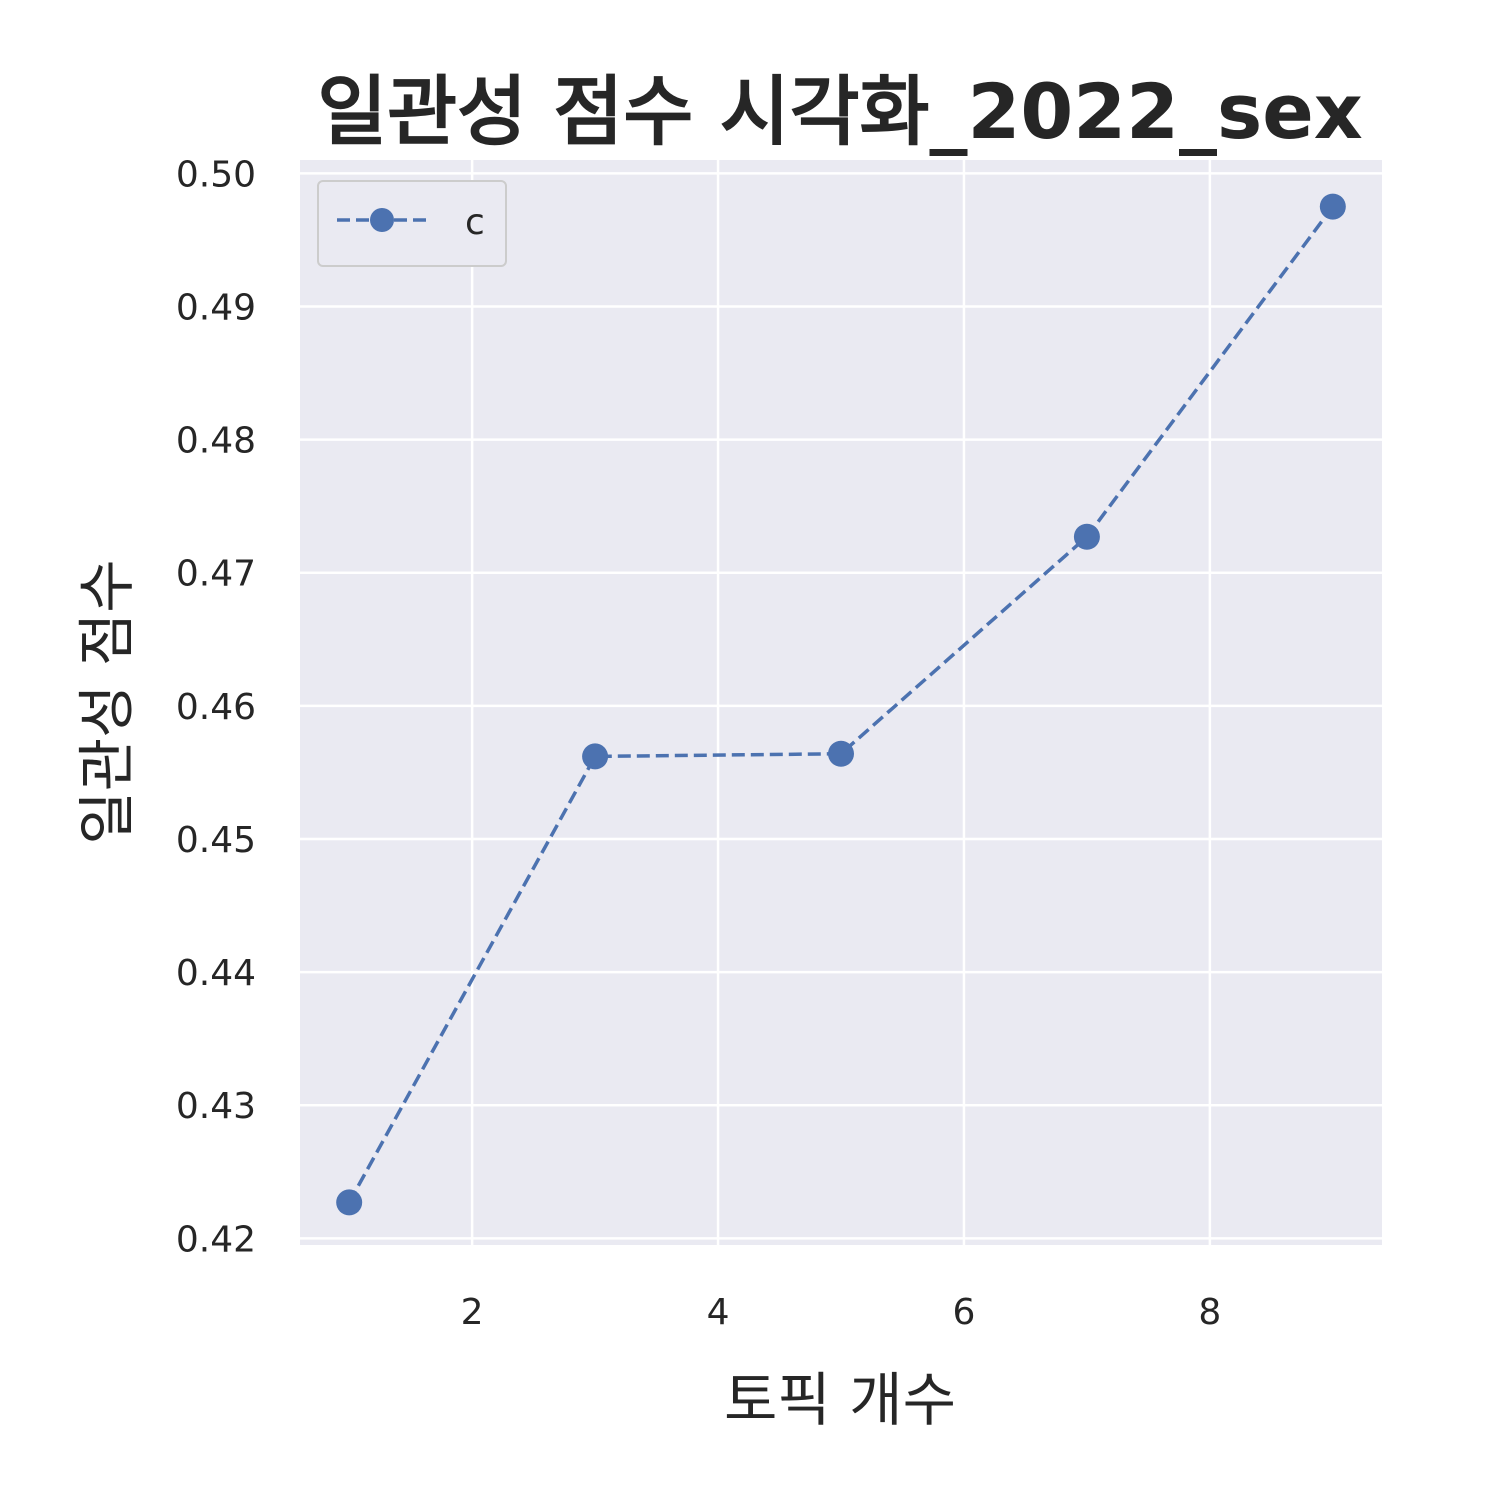 This screenshot has width=1500, height=1500. I want to click on legend-box, so click(412, 223).